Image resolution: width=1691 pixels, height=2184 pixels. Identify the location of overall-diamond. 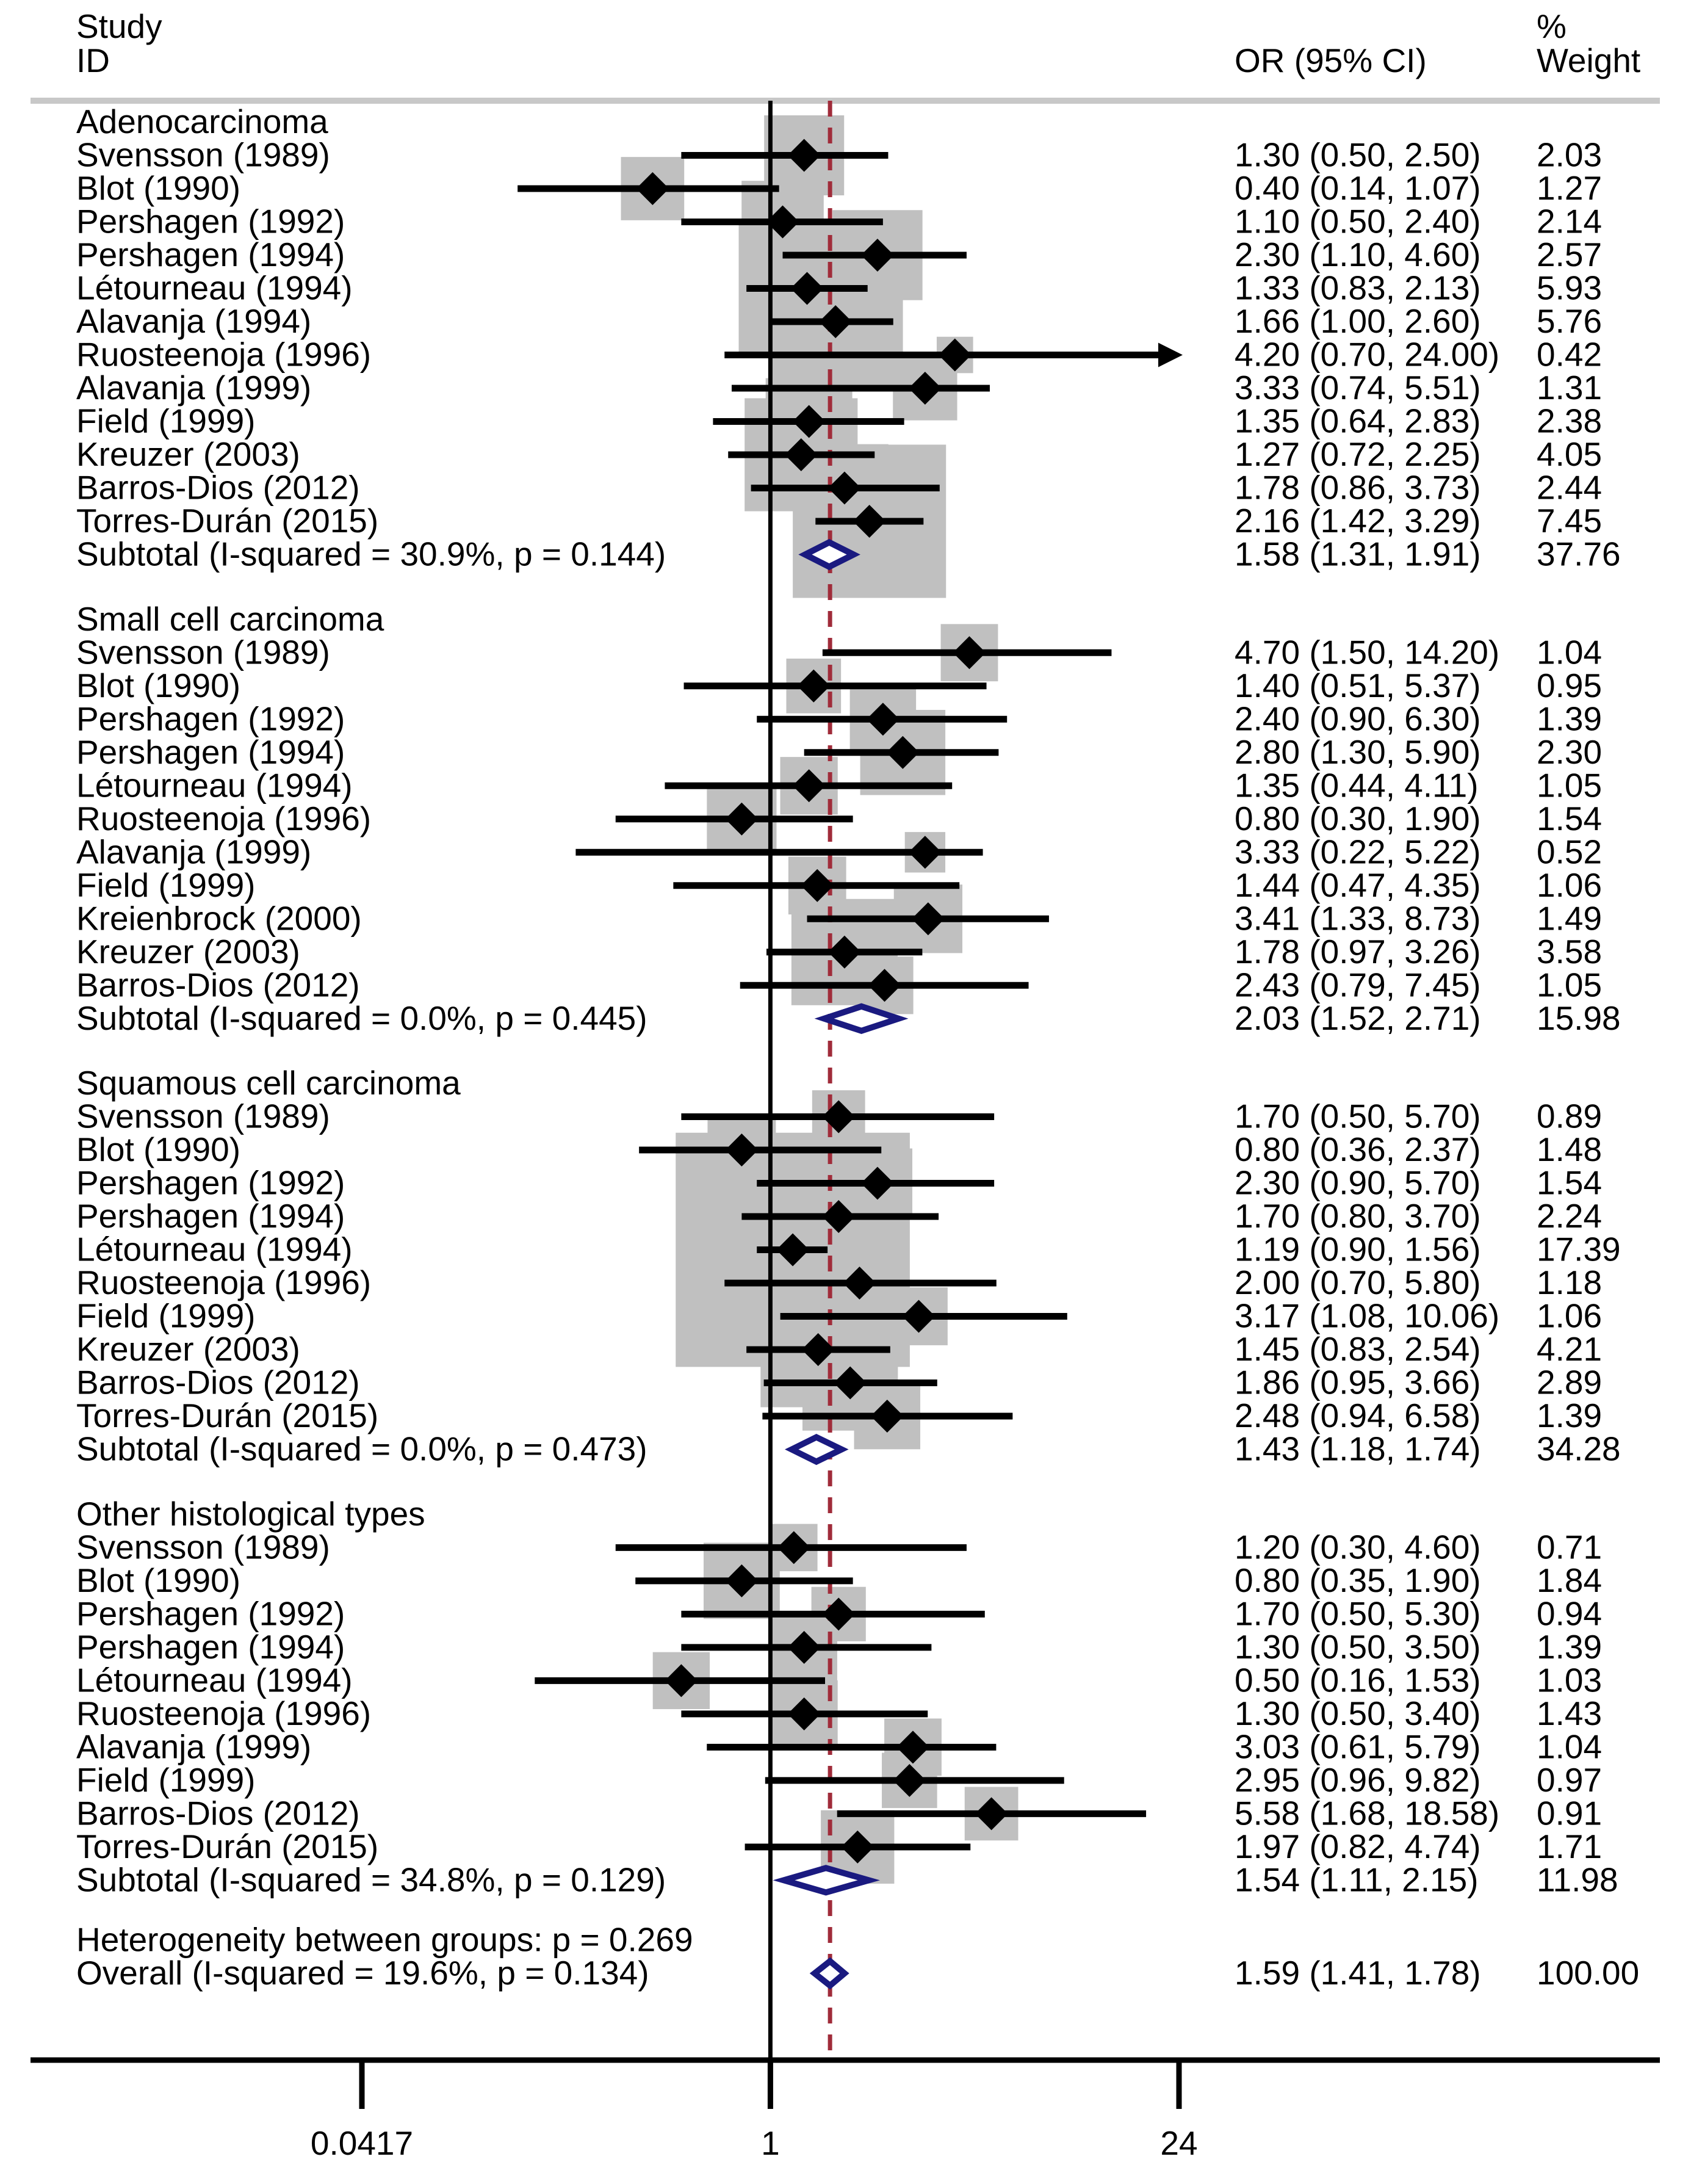
(829, 1973).